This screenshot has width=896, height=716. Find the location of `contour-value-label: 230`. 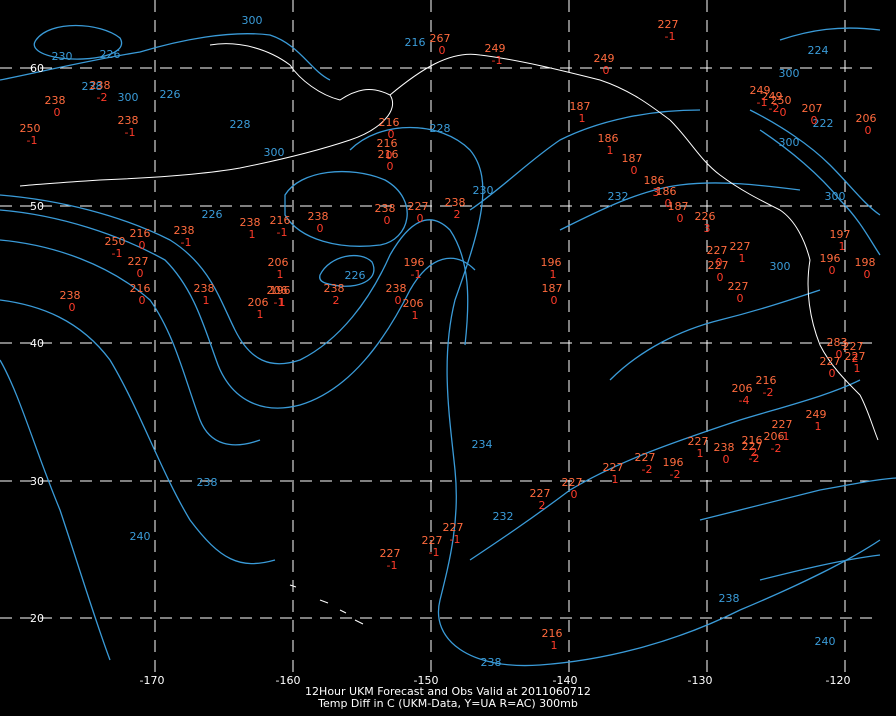

contour-value-label: 230 is located at coordinates (483, 190).